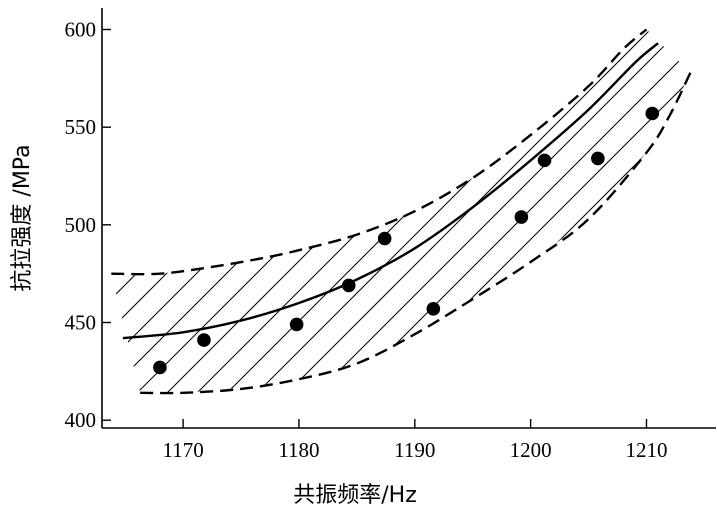 This screenshot has height=507, width=717. What do you see at coordinates (355, 495) in the screenshot?
I see `x-axis-title: 共振频率/Hz` at bounding box center [355, 495].